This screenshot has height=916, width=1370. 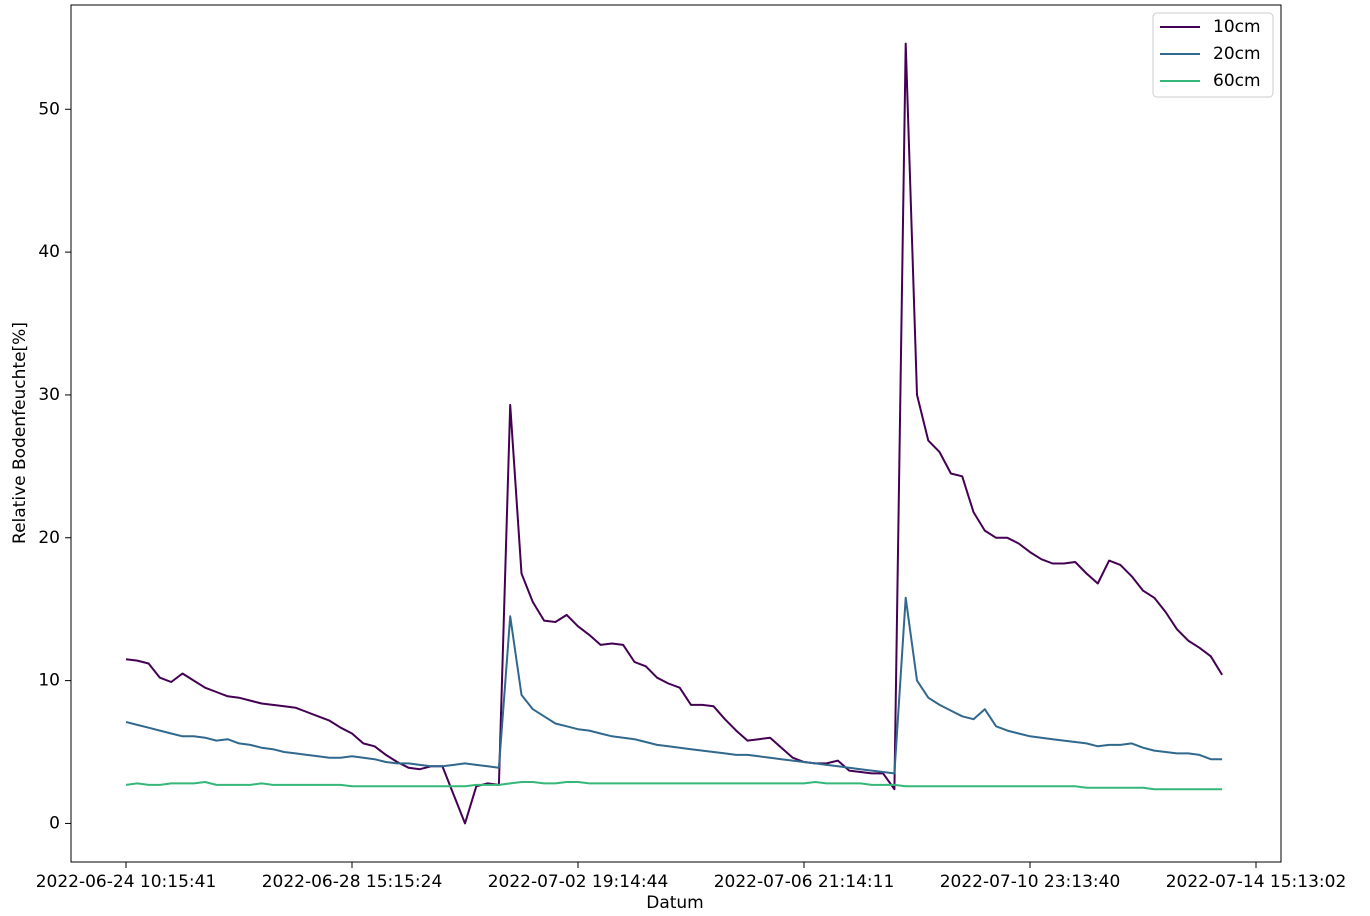 What do you see at coordinates (1256, 882) in the screenshot?
I see `x-tick-label: 2022-07-14 15:13:02` at bounding box center [1256, 882].